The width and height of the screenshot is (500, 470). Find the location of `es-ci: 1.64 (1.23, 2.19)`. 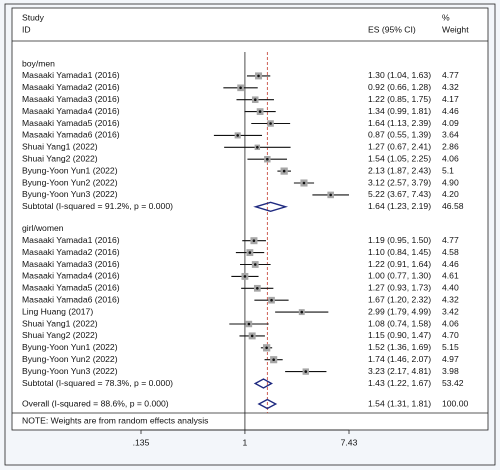

es-ci: 1.64 (1.23, 2.19) is located at coordinates (399, 206).